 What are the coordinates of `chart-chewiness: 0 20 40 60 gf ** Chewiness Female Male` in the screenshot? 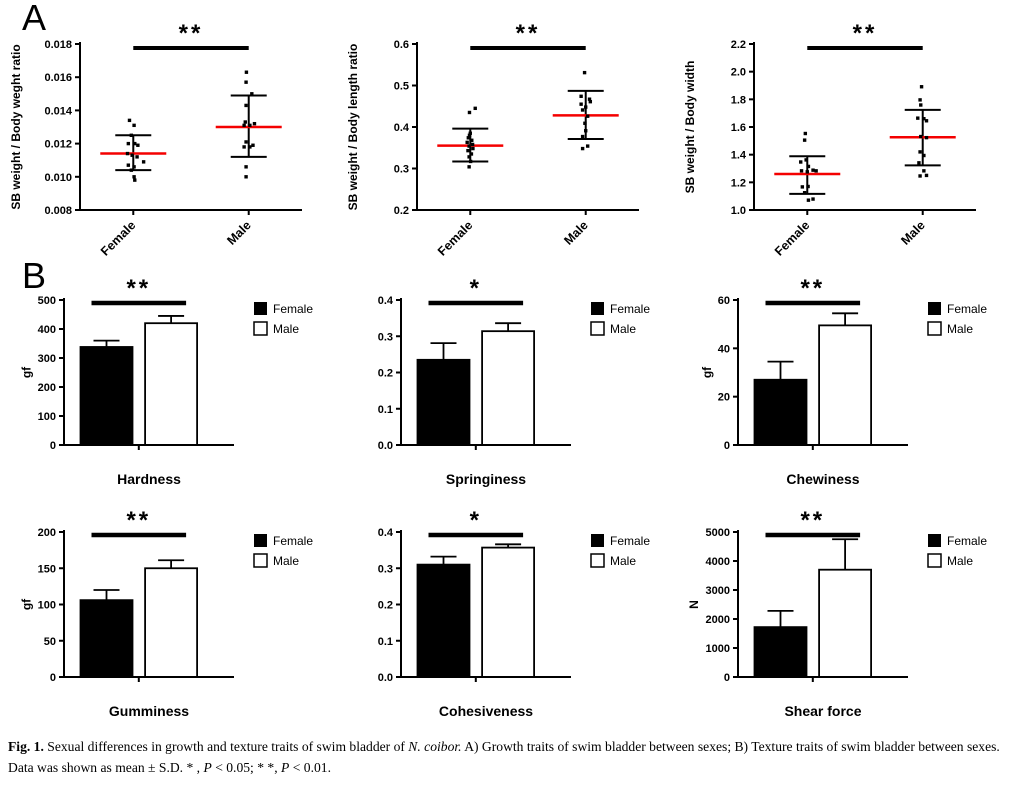 It's located at (842, 378).